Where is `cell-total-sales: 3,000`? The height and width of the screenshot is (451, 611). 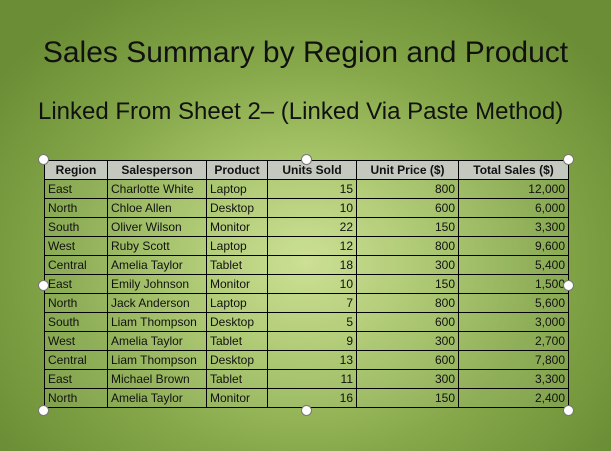
cell-total-sales: 3,000 is located at coordinates (513, 322).